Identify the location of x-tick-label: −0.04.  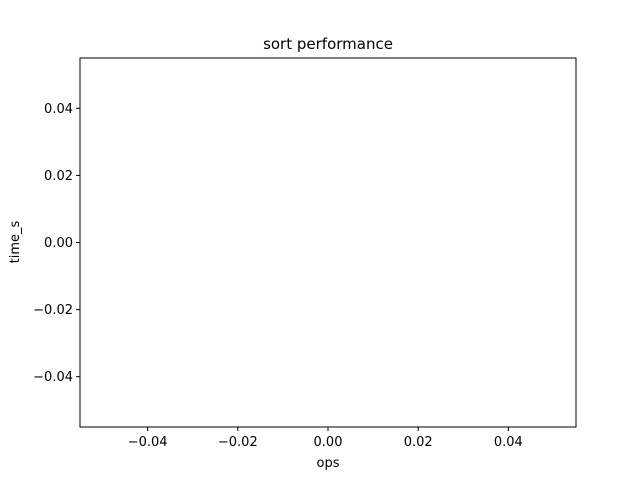
(148, 442).